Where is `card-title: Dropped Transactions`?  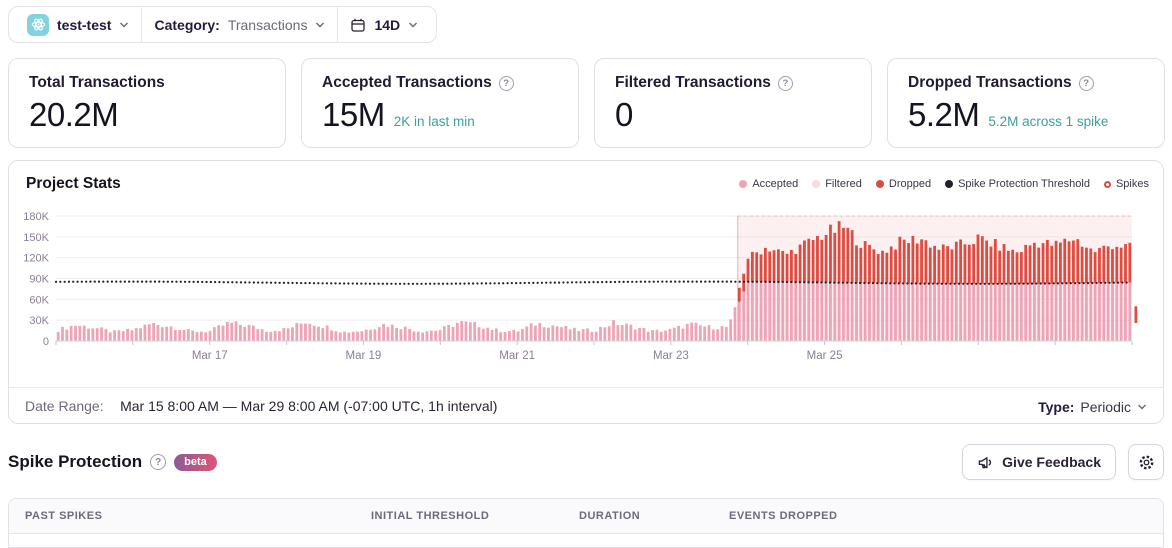 card-title: Dropped Transactions is located at coordinates (990, 82).